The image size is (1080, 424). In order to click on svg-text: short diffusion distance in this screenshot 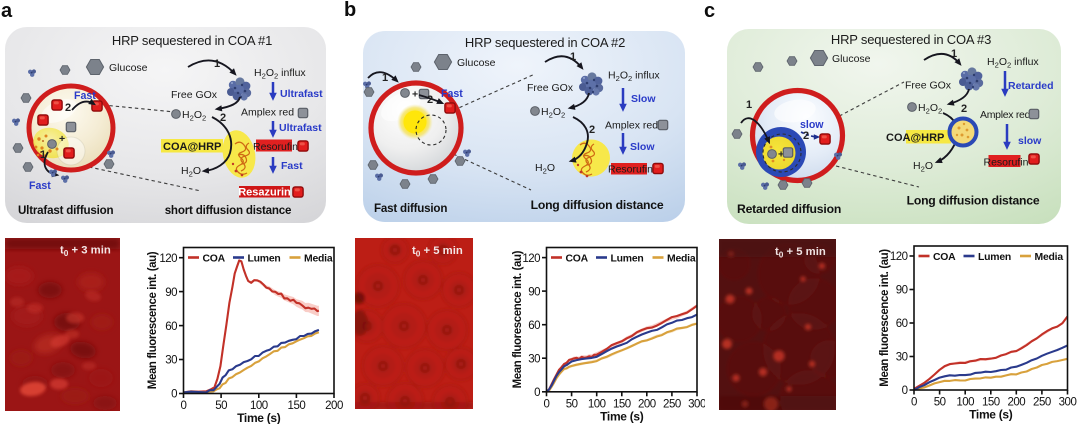, I will do `click(228, 210)`.